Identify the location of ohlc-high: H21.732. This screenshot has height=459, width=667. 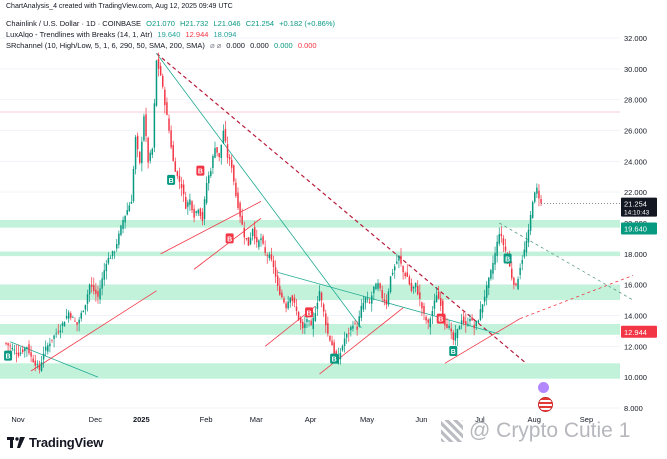
(194, 23).